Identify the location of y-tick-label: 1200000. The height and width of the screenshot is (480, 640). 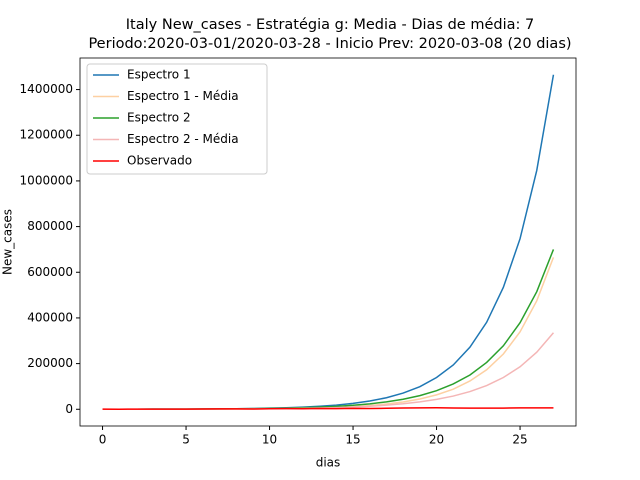
(46, 135).